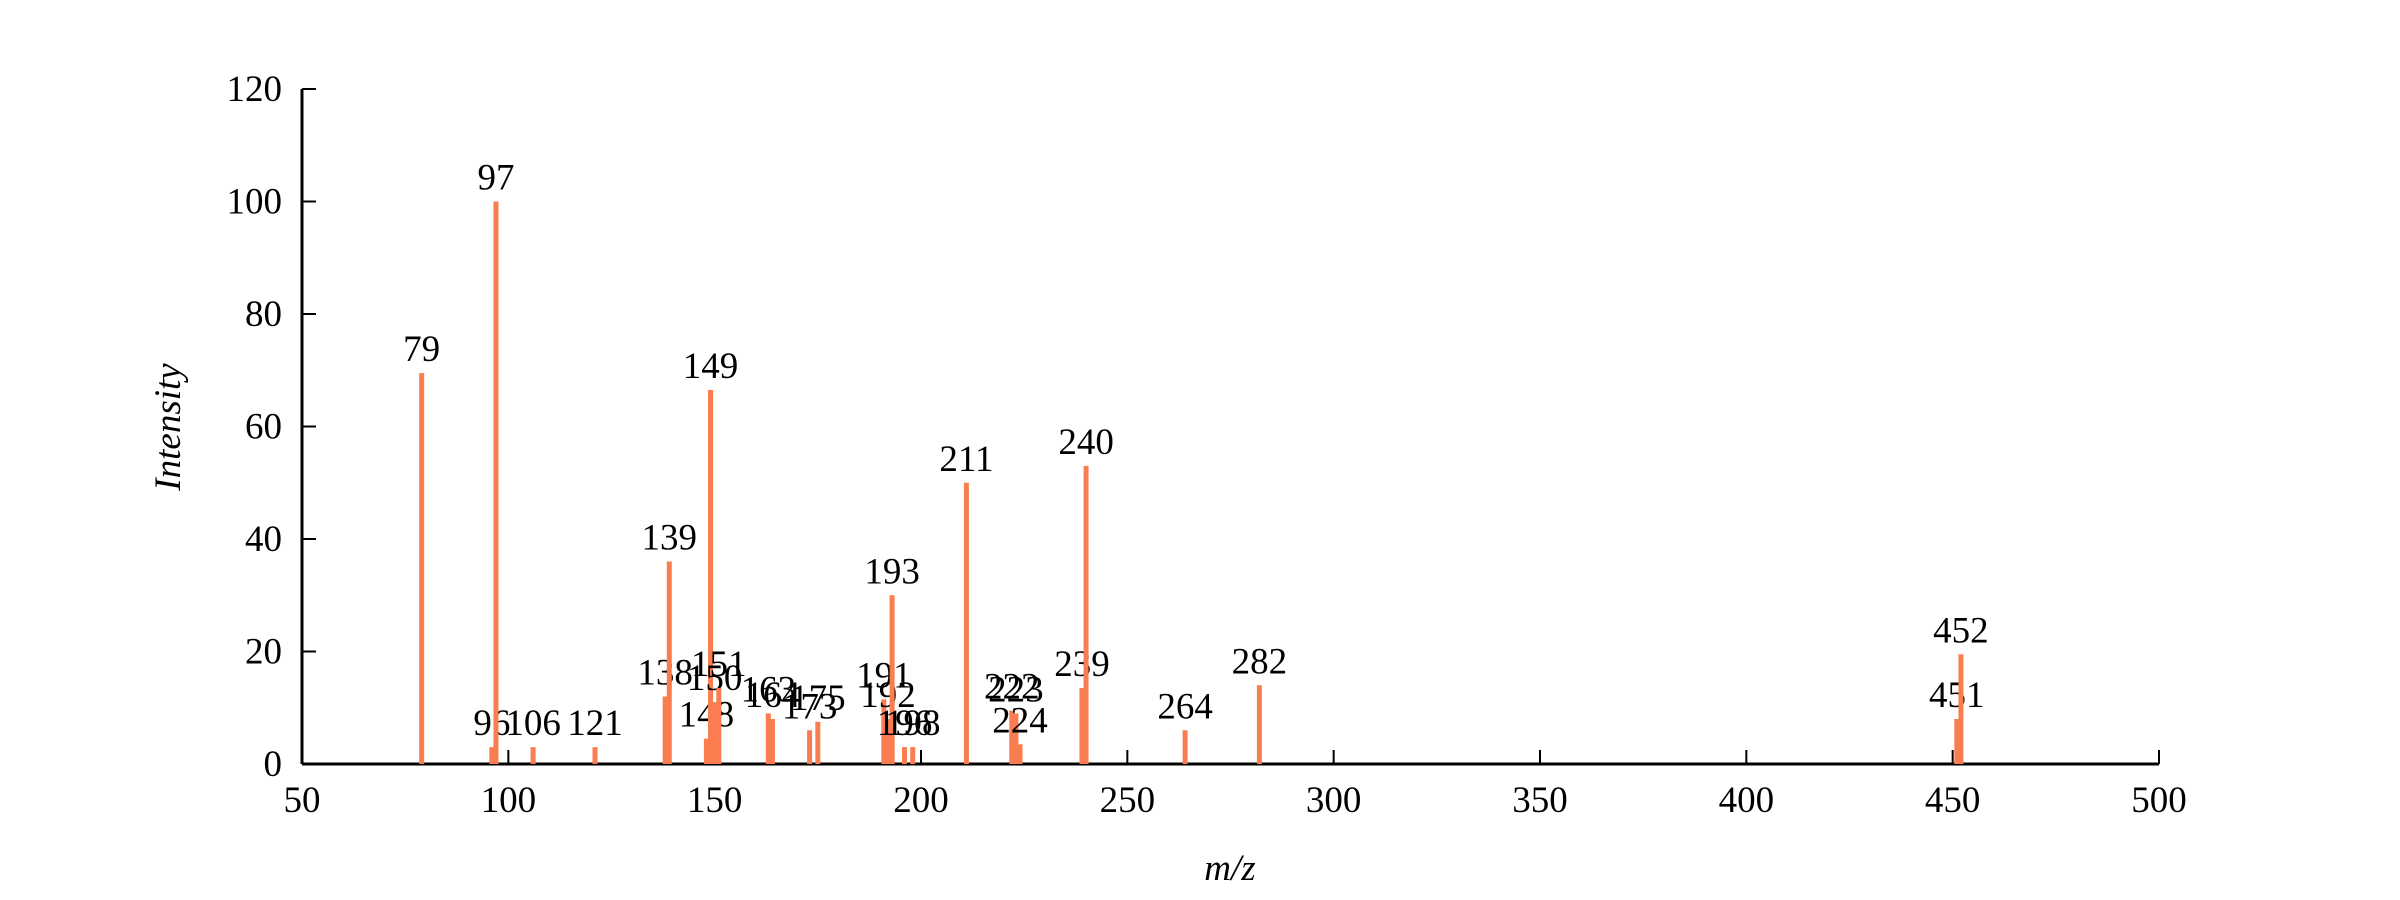 The width and height of the screenshot is (2400, 900). I want to click on y-tick-label: 120, so click(255, 89).